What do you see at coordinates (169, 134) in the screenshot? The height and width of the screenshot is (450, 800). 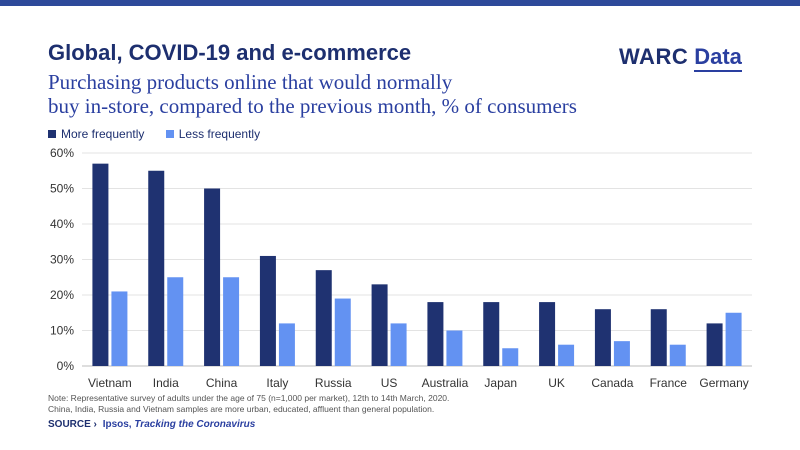 I see `legend-swatch-less` at bounding box center [169, 134].